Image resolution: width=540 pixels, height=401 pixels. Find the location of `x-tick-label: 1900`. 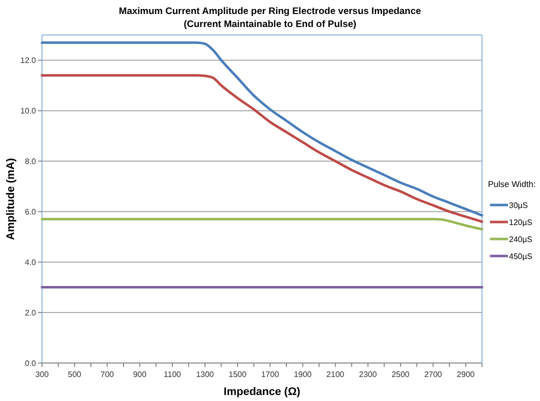

x-tick-label: 1900 is located at coordinates (303, 374).